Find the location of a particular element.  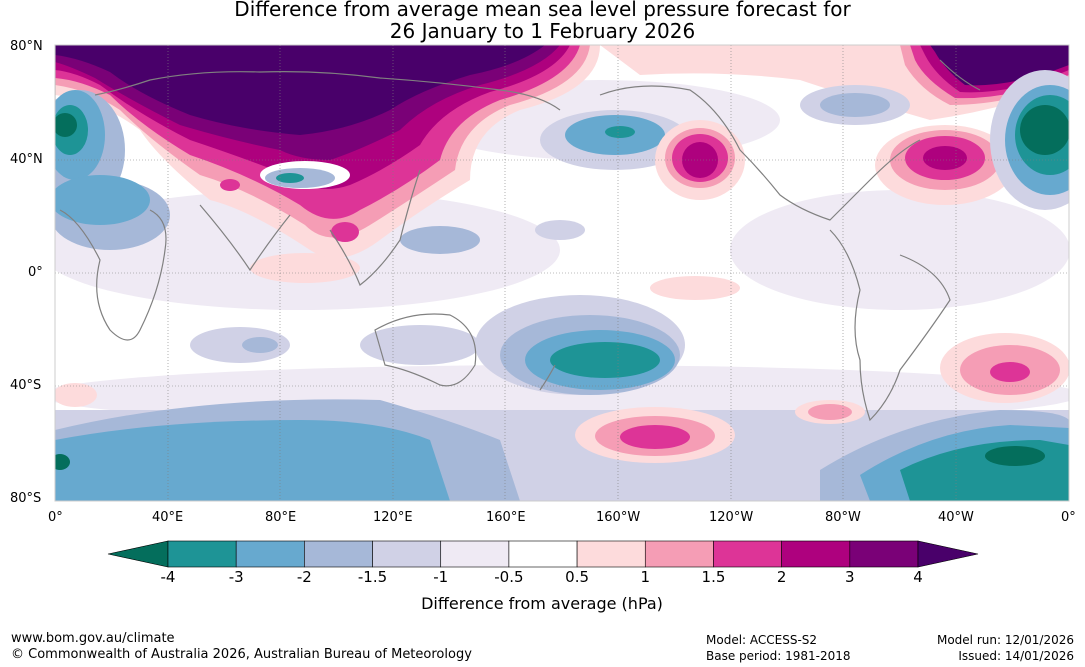

lon-label-0-left: 0° is located at coordinates (55, 517).